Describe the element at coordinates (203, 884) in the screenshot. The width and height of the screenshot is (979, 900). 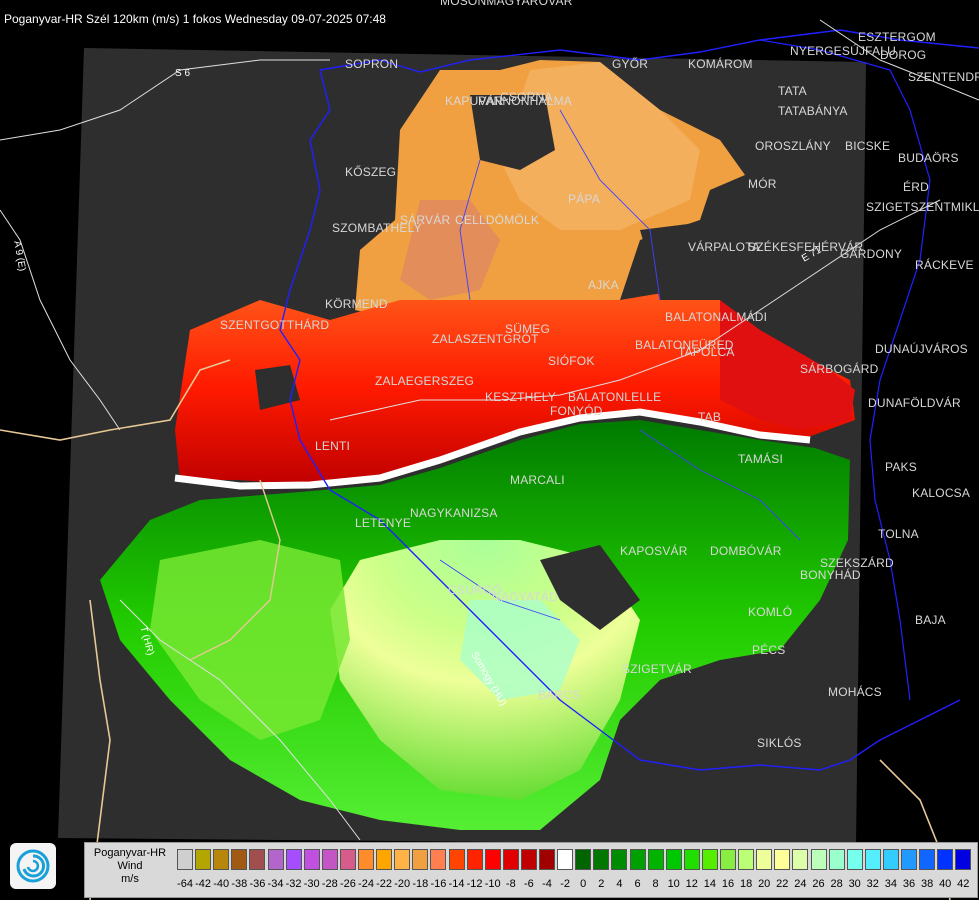
I see `legend-tick-label: -42` at that location.